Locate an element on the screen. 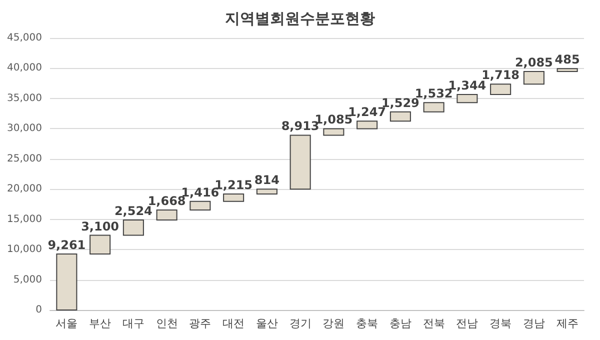  y-tick-label: 40,000 is located at coordinates (24, 68).